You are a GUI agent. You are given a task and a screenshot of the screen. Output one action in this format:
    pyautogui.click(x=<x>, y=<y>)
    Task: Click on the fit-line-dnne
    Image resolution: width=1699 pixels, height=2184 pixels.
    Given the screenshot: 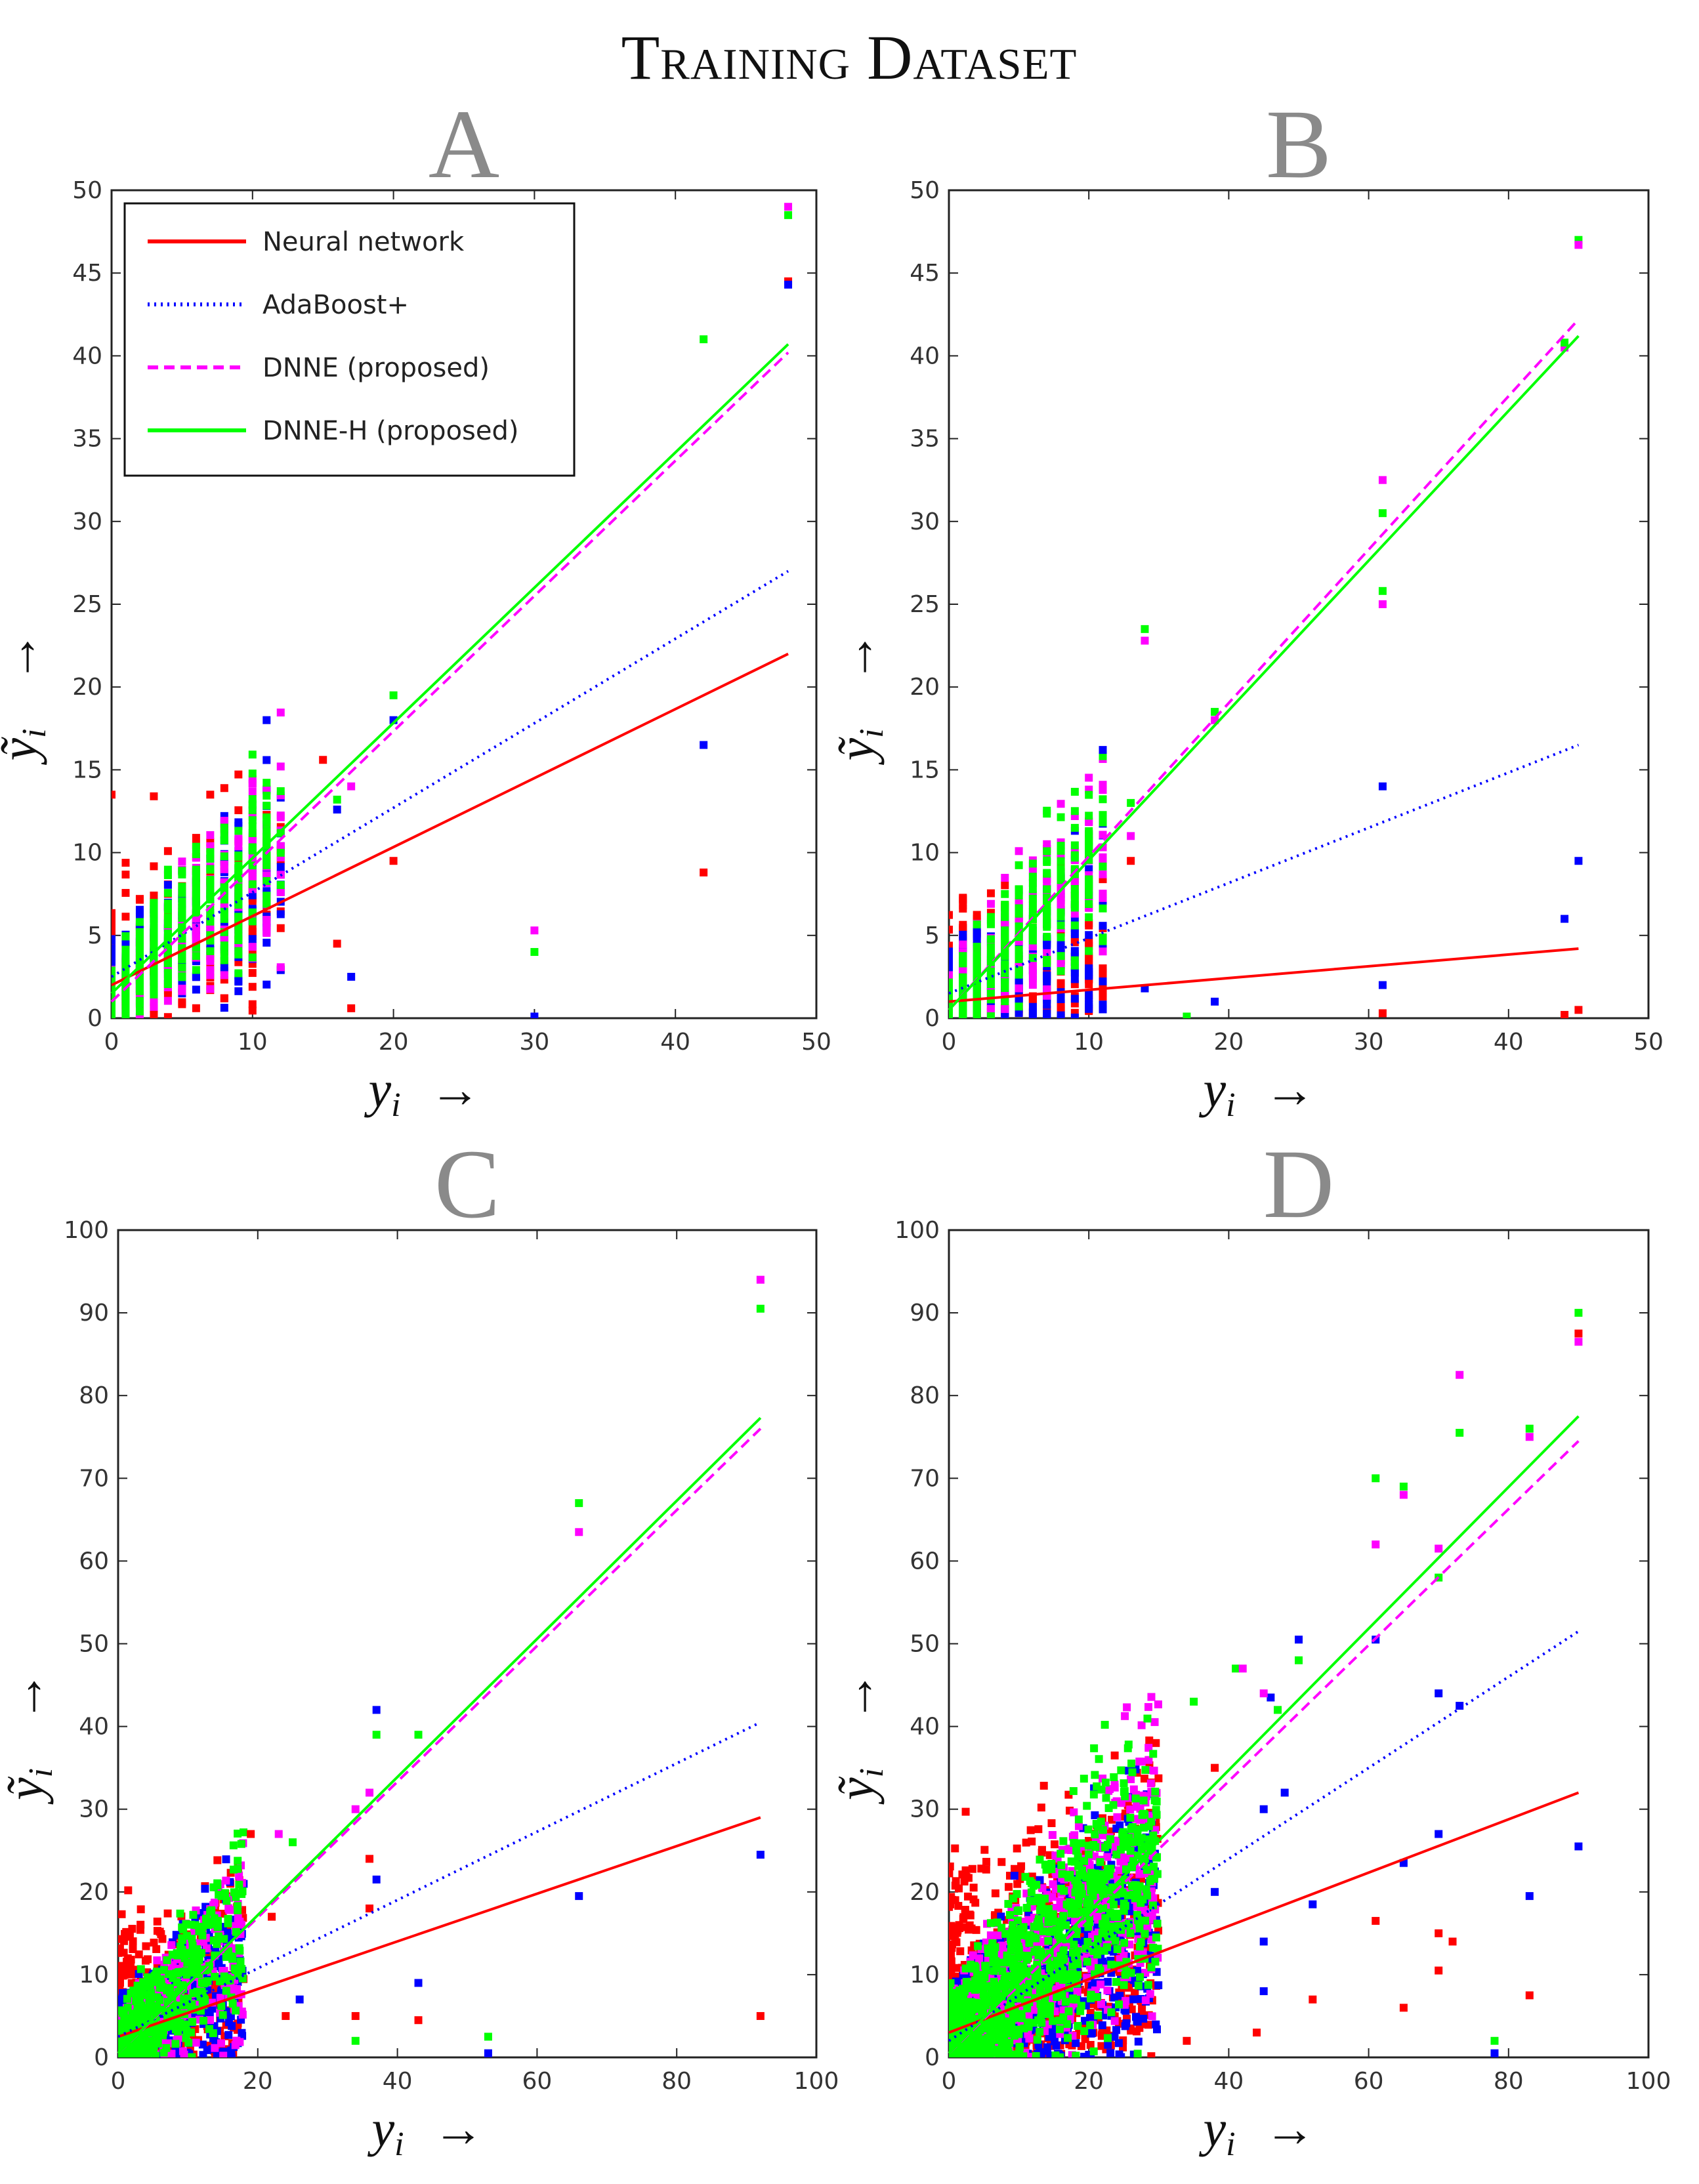 What is the action you would take?
    pyautogui.click(x=1264, y=664)
    